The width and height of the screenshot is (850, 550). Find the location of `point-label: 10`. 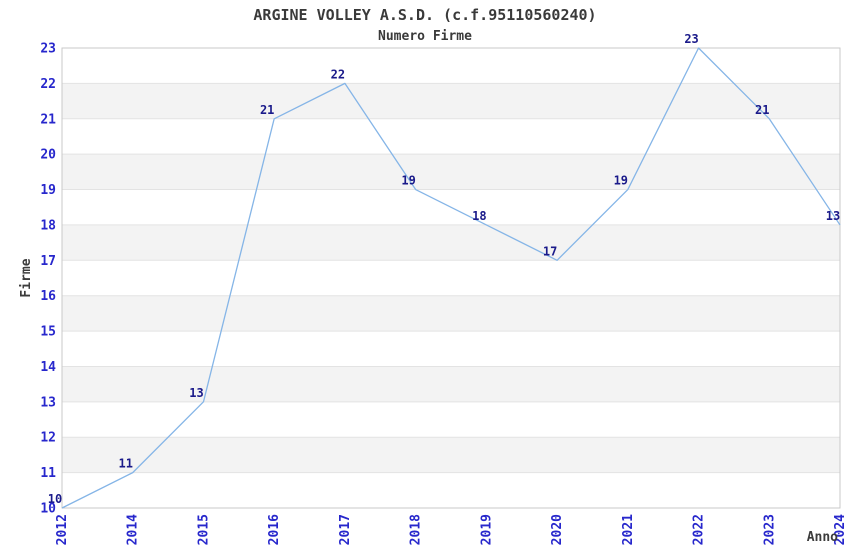

point-label: 10 is located at coordinates (55, 499).